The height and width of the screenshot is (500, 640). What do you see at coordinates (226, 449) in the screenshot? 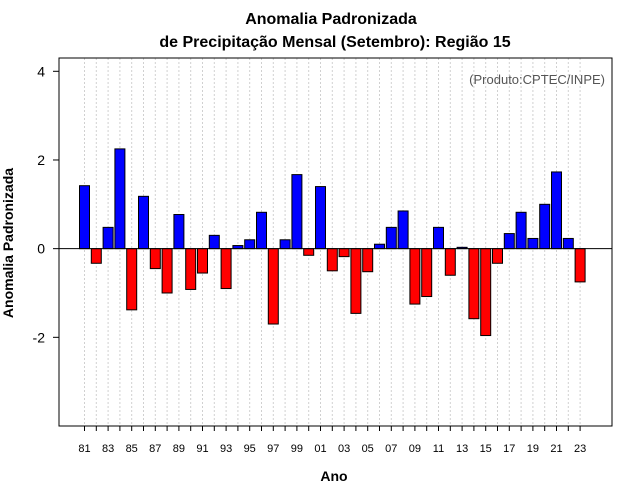
I see `x-tick-label: 93` at bounding box center [226, 449].